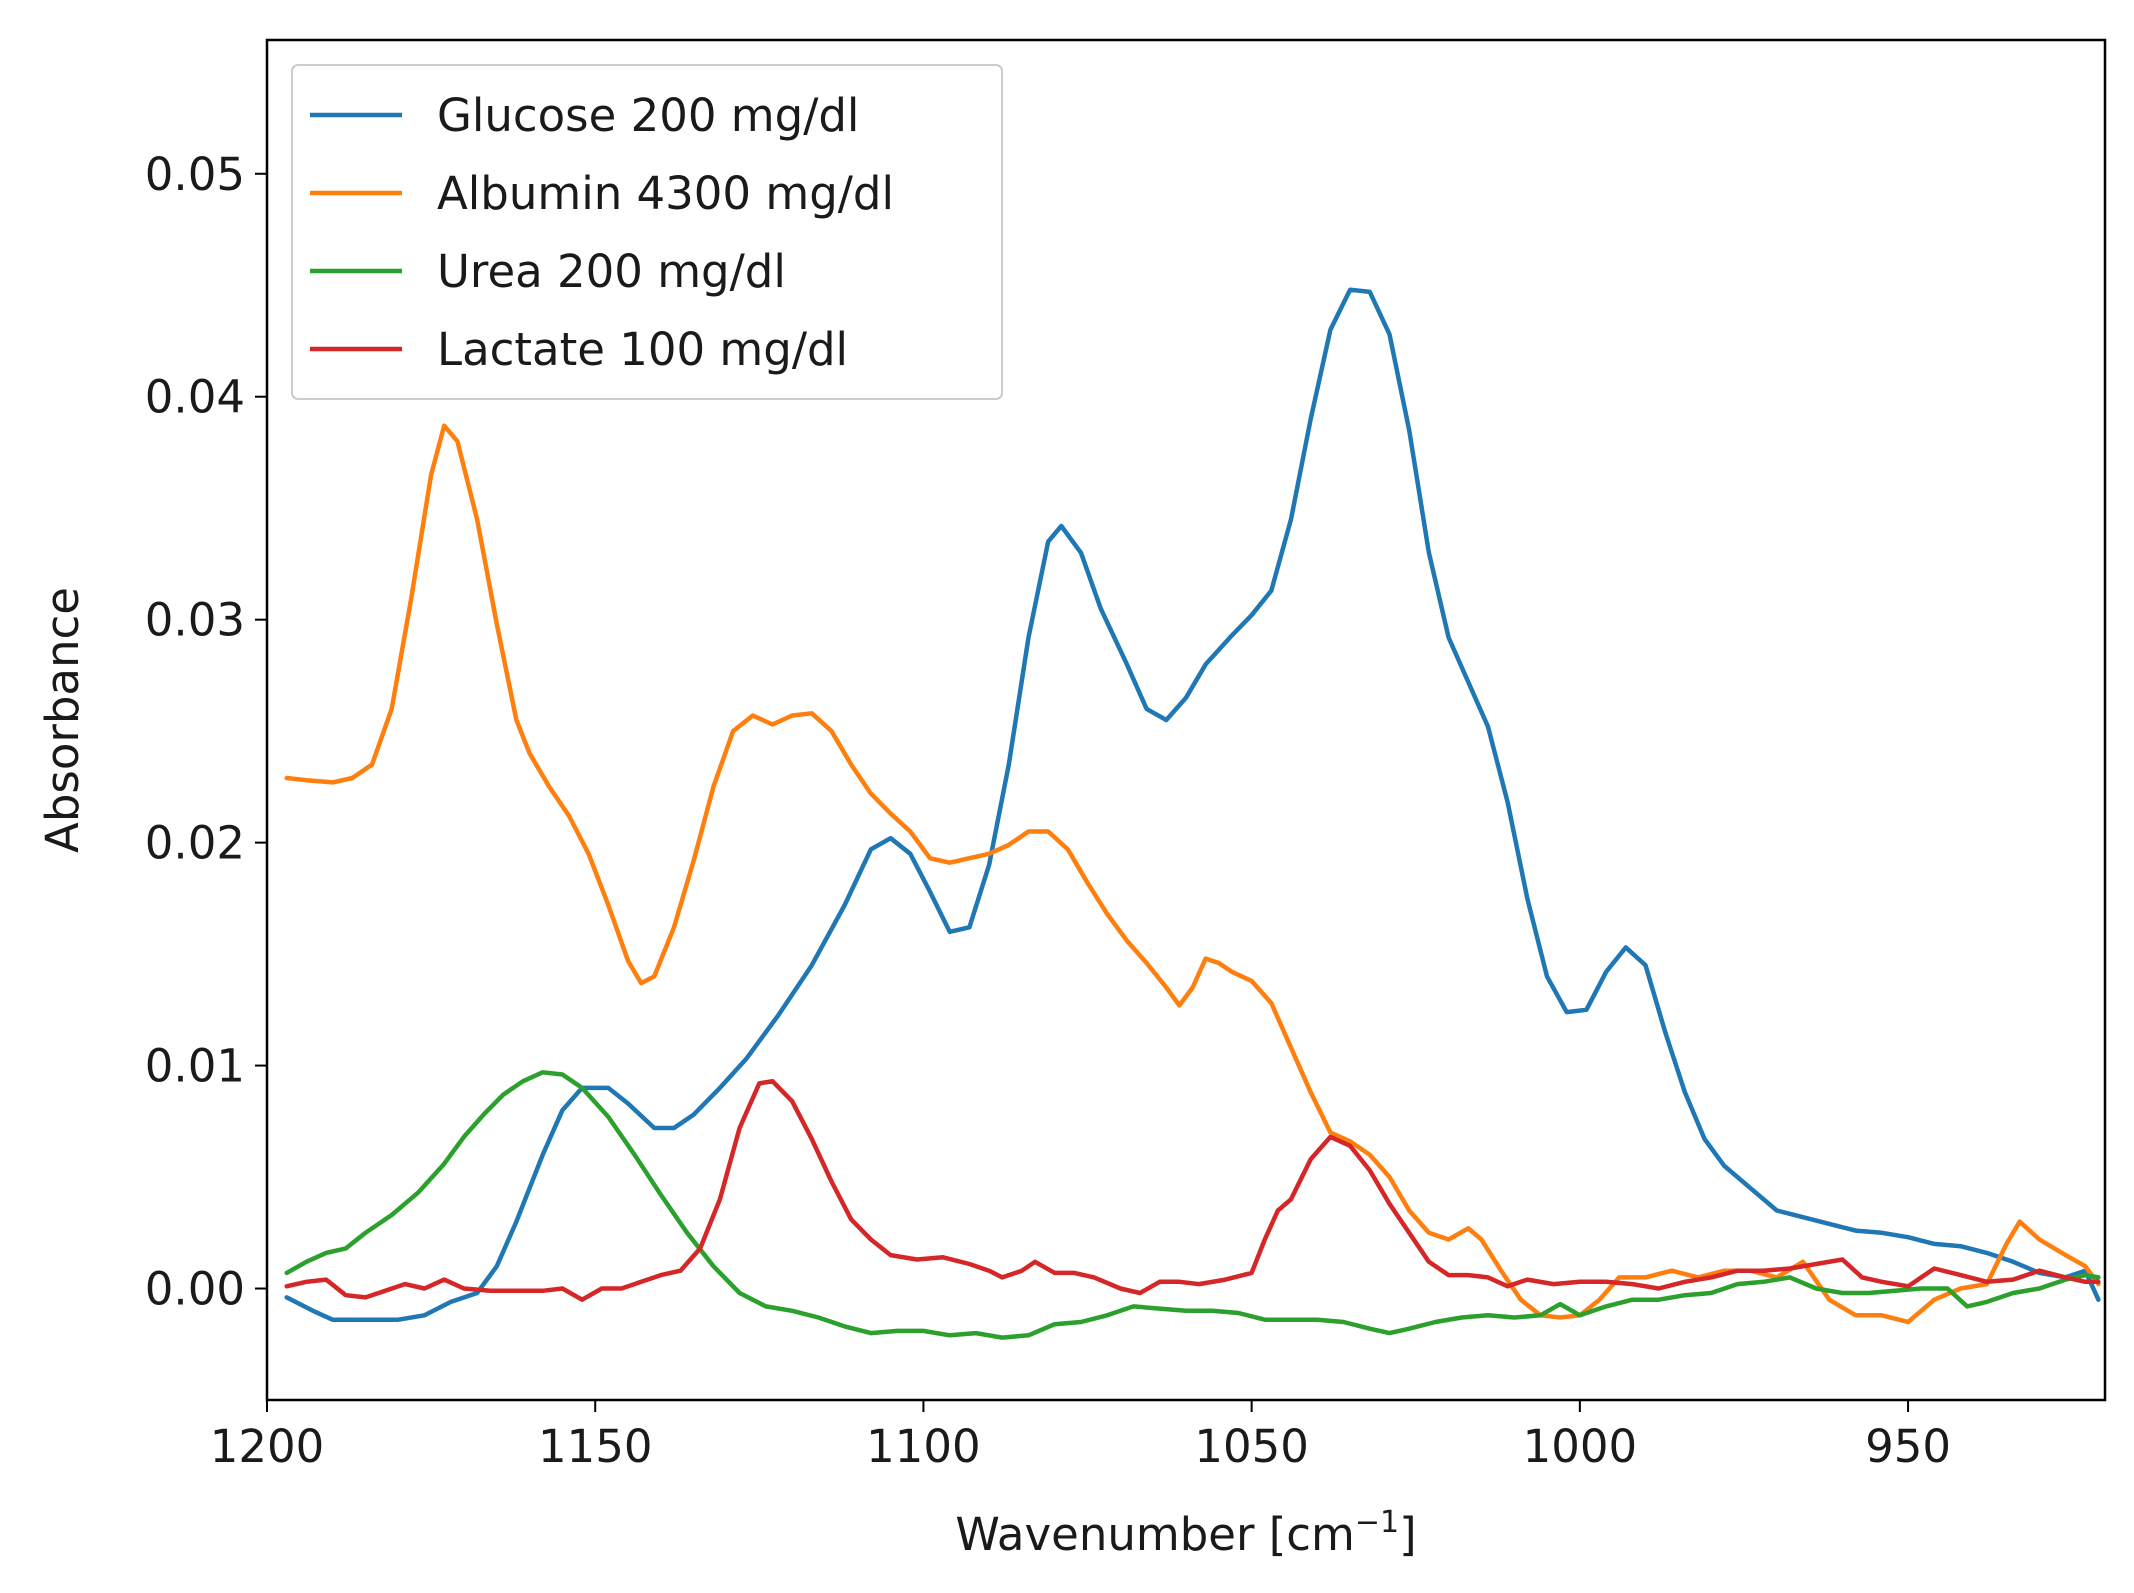 This screenshot has width=2134, height=1593. What do you see at coordinates (595, 1446) in the screenshot?
I see `x-tick-label: 1150` at bounding box center [595, 1446].